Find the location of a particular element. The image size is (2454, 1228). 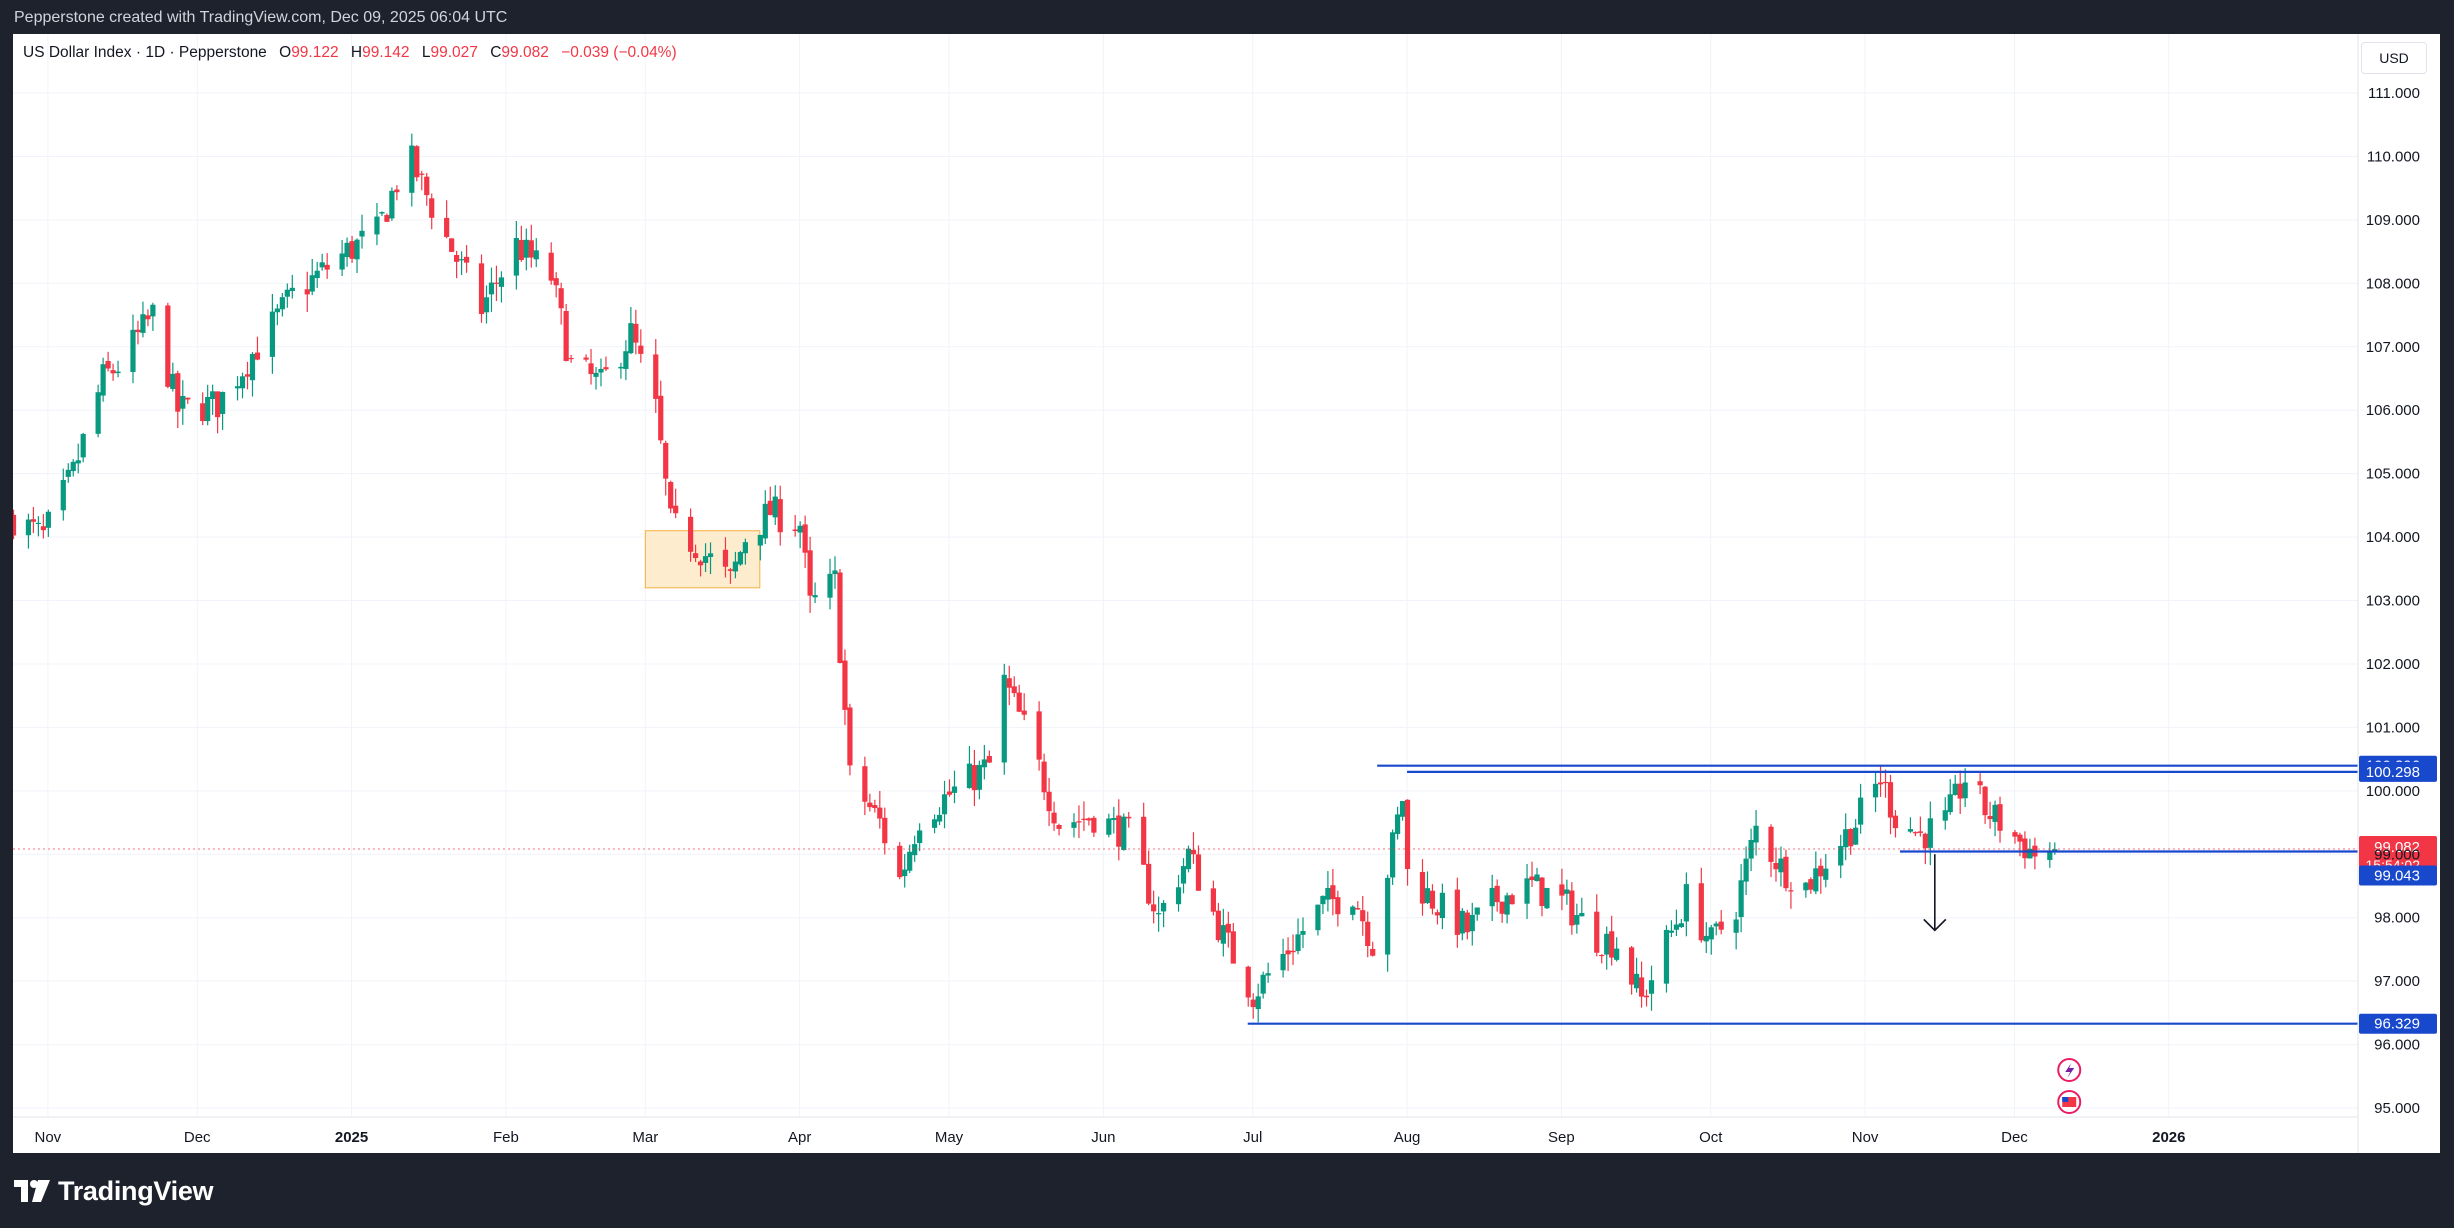

x-tick-label: Nov is located at coordinates (1865, 1137).